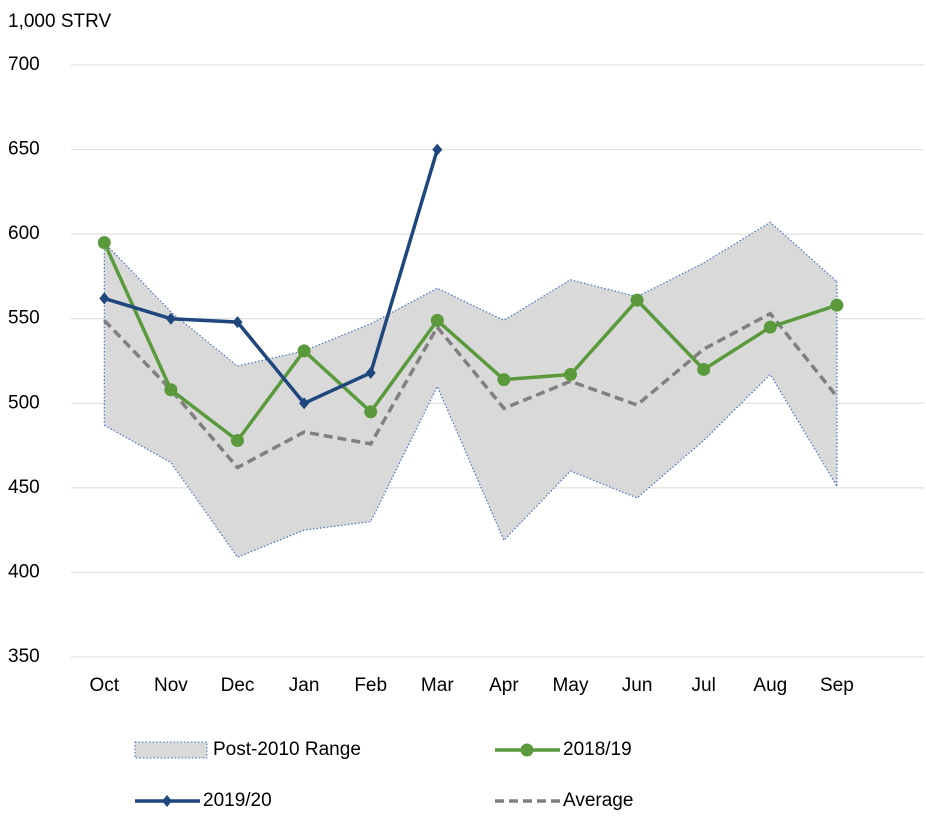 The width and height of the screenshot is (926, 818). I want to click on legend-swatch, so click(171, 750).